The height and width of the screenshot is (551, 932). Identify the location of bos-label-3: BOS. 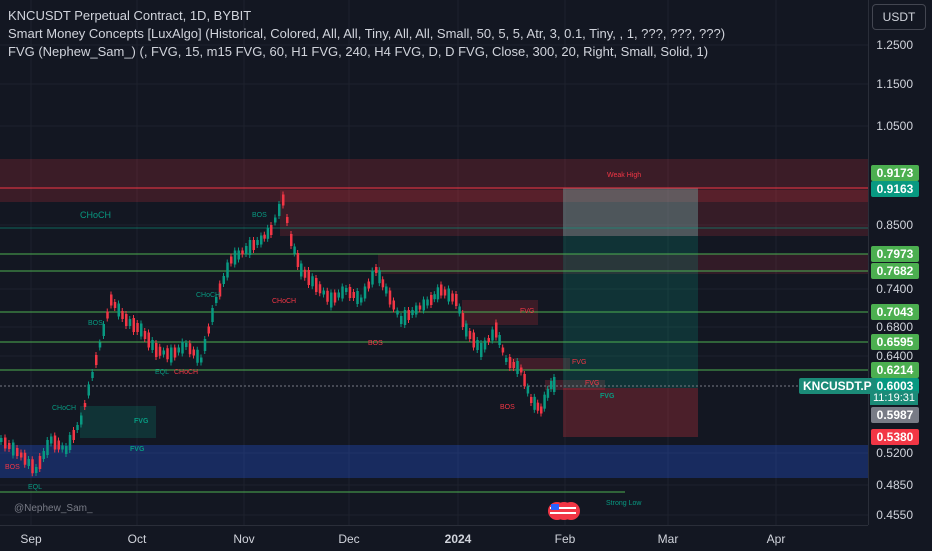
(375, 343).